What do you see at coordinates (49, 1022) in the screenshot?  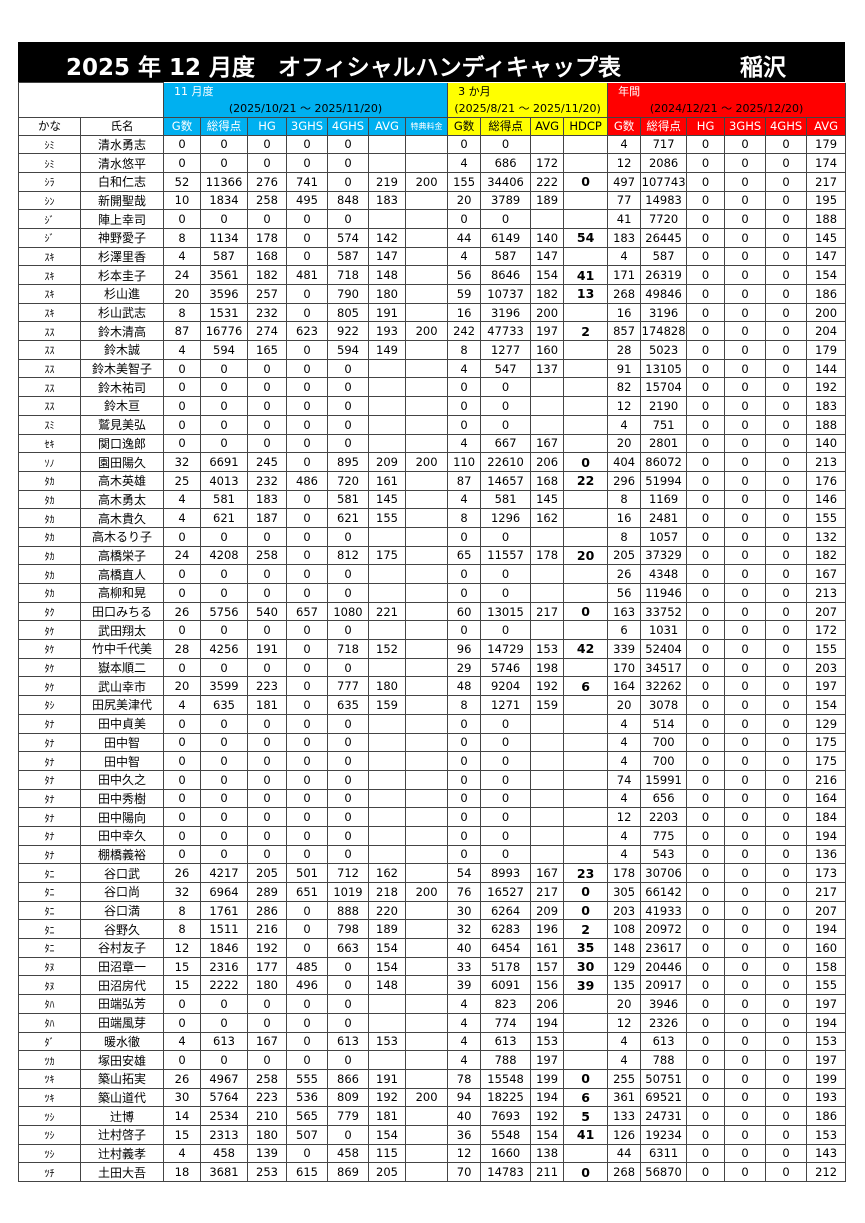 I see `kana-cell: ﾀﾊ` at bounding box center [49, 1022].